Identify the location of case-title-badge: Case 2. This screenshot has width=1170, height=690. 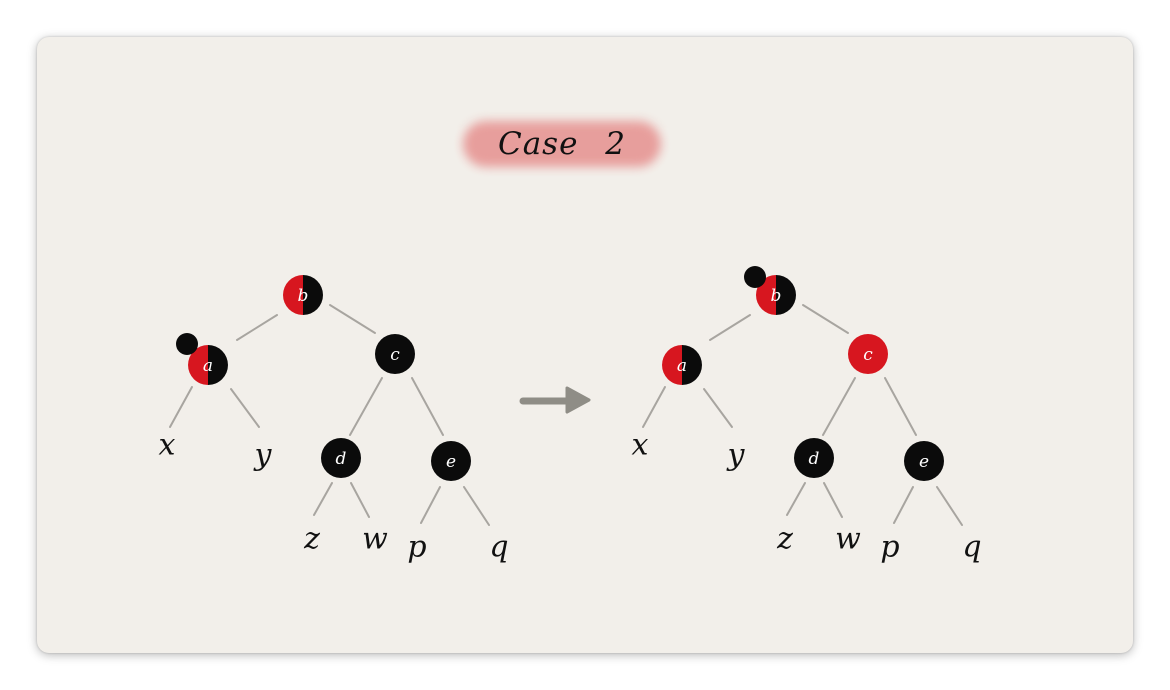
(562, 144).